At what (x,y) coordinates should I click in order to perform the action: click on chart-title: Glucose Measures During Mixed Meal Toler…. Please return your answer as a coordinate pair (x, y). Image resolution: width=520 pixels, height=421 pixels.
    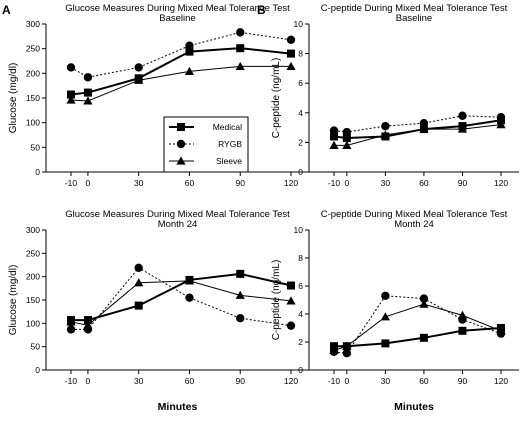
    Looking at the image, I should click on (177, 214).